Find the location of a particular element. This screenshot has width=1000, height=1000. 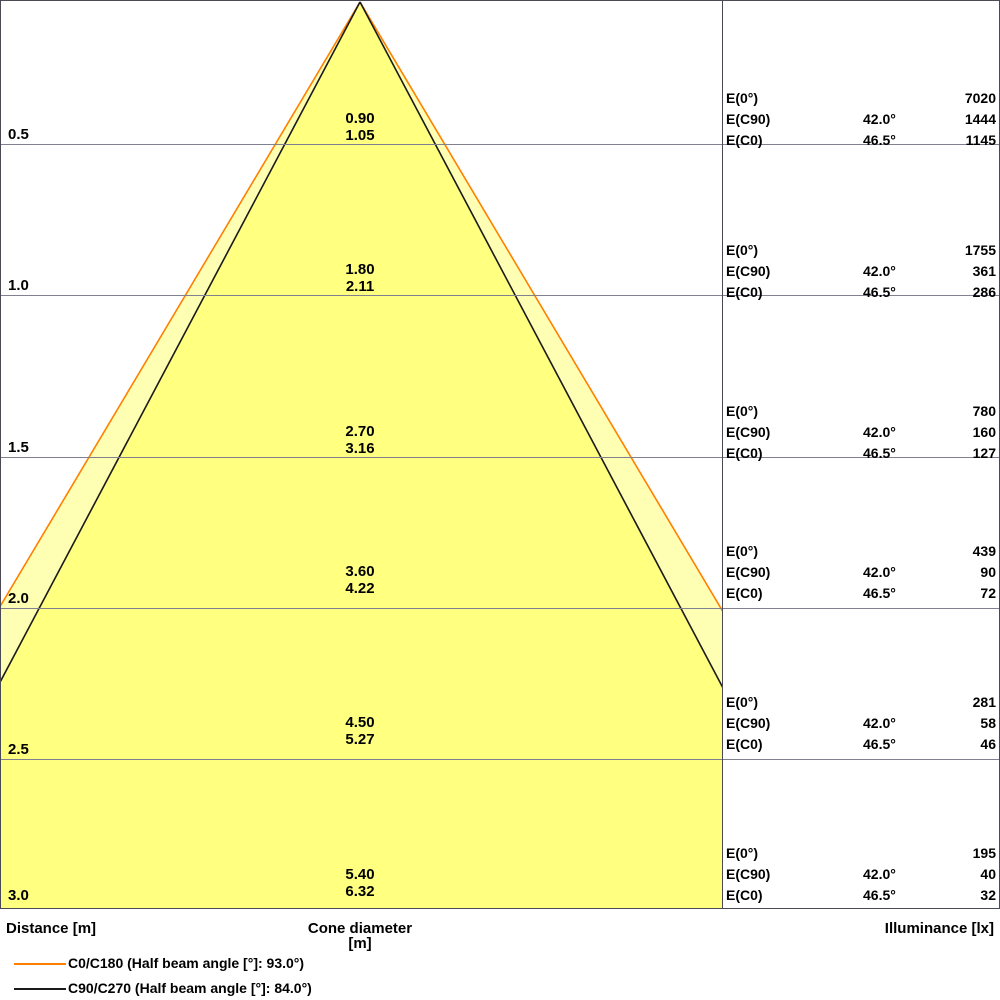

distance-label: 2.0 is located at coordinates (18, 598).